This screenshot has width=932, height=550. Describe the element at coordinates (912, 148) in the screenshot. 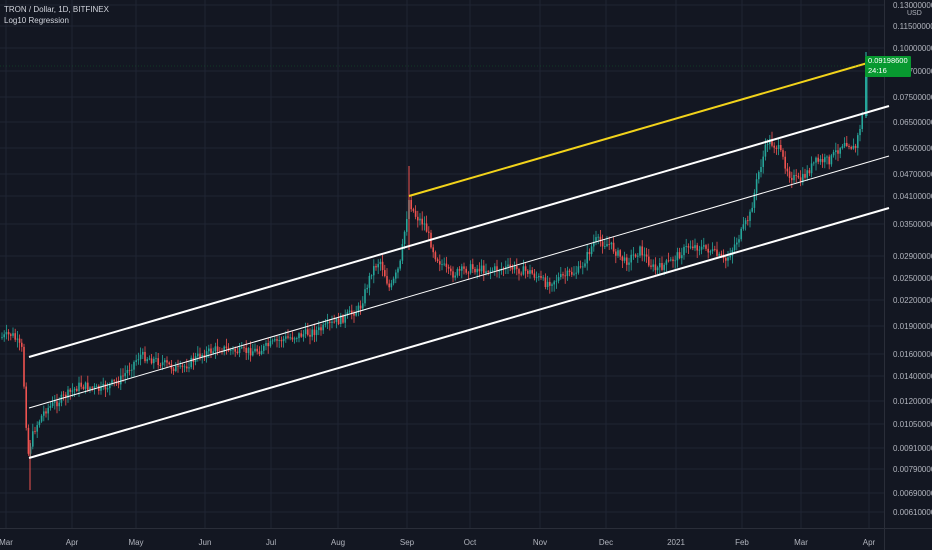

I see `price-axis-tick-label: 0.05500000` at that location.